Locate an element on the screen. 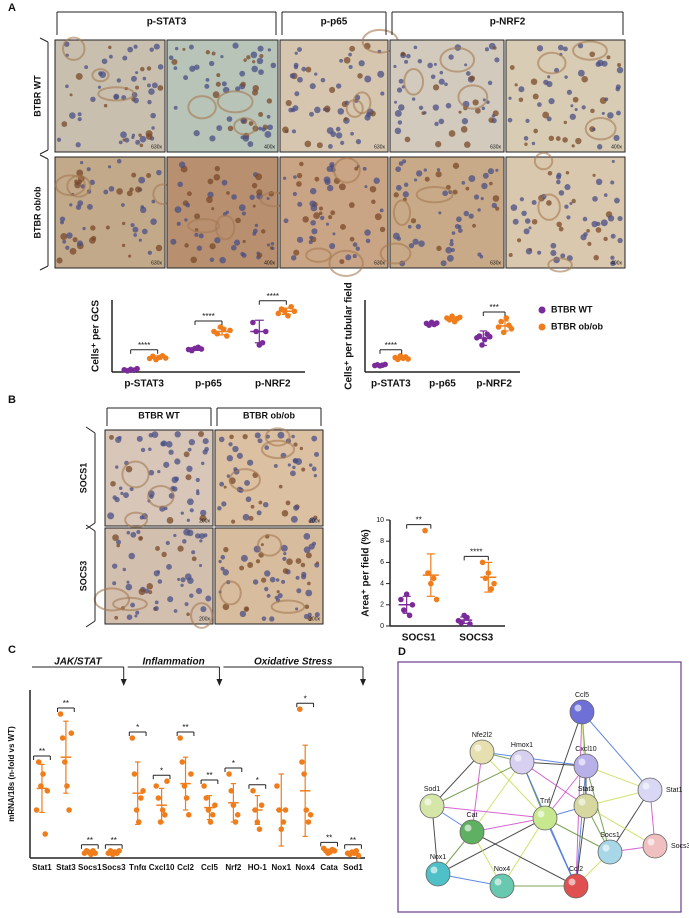  micrograph-bg is located at coordinates (159, 478).